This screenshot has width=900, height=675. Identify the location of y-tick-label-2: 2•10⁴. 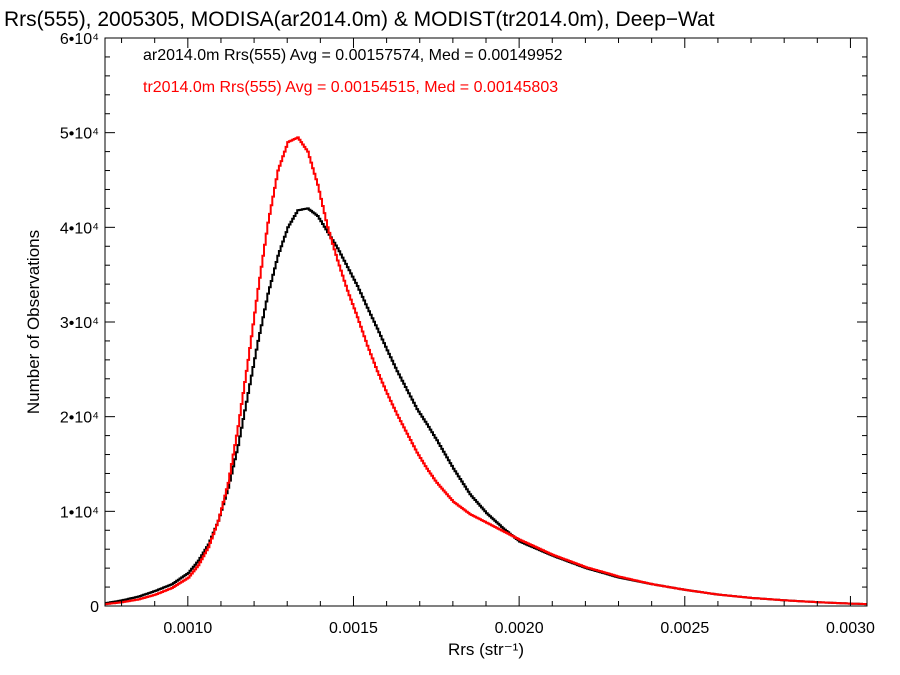
(79, 418).